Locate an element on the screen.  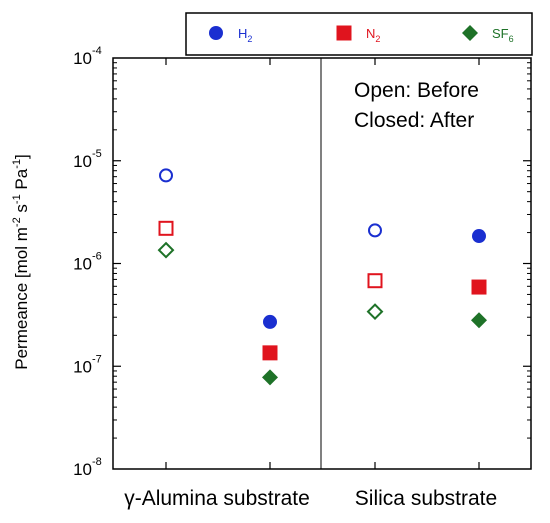
y-tick-label: 10⁻⁶ is located at coordinates (87, 262).